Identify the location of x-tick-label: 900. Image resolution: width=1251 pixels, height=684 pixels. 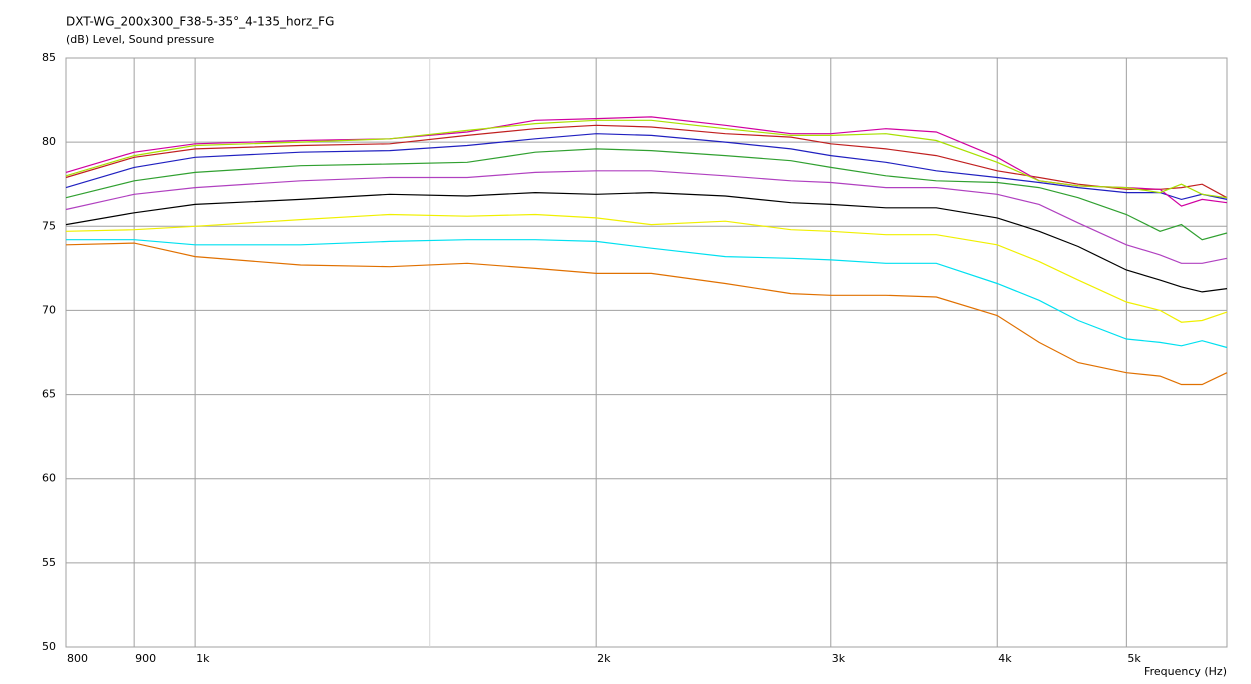
(145, 658).